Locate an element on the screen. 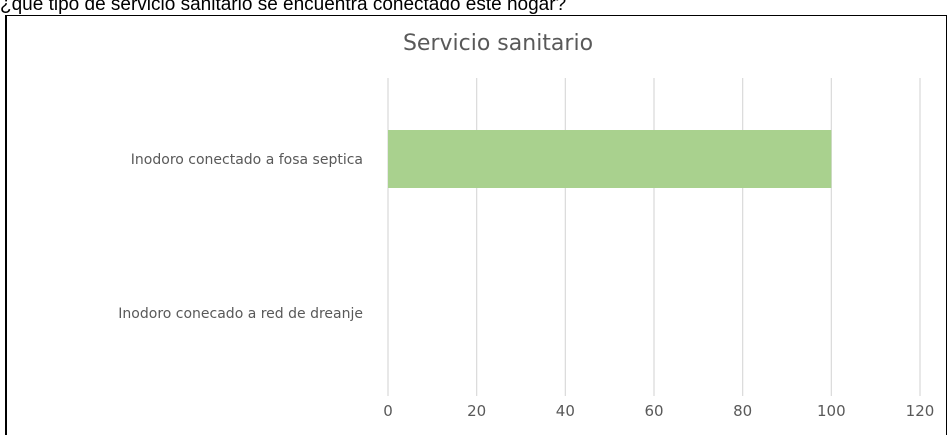 This screenshot has width=949, height=435. bar is located at coordinates (610, 159).